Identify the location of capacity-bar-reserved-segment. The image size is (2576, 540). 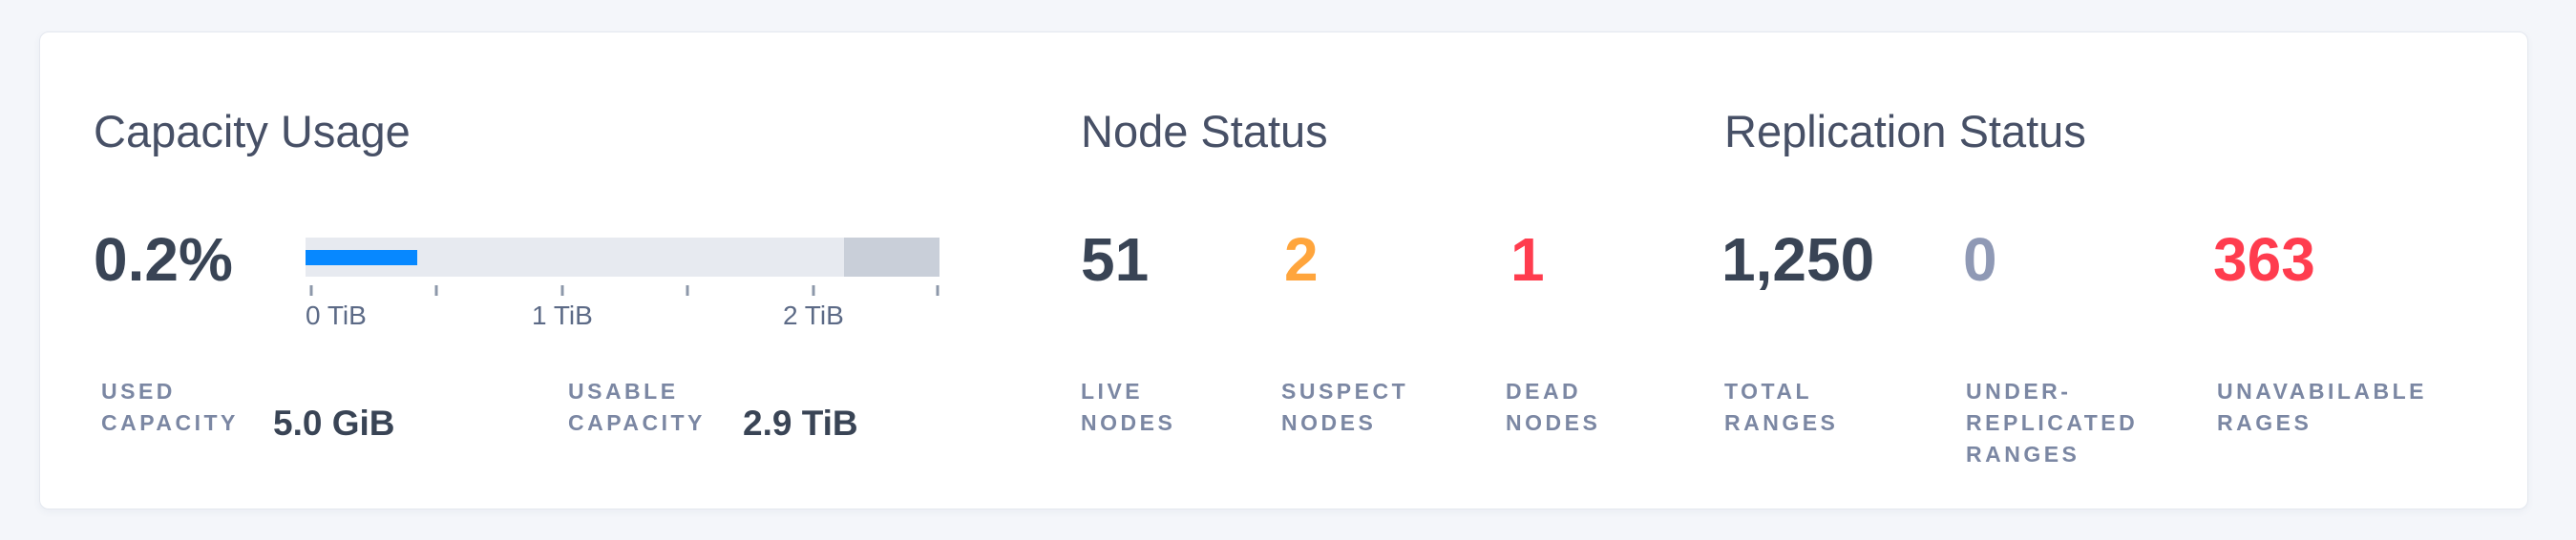
(891, 257).